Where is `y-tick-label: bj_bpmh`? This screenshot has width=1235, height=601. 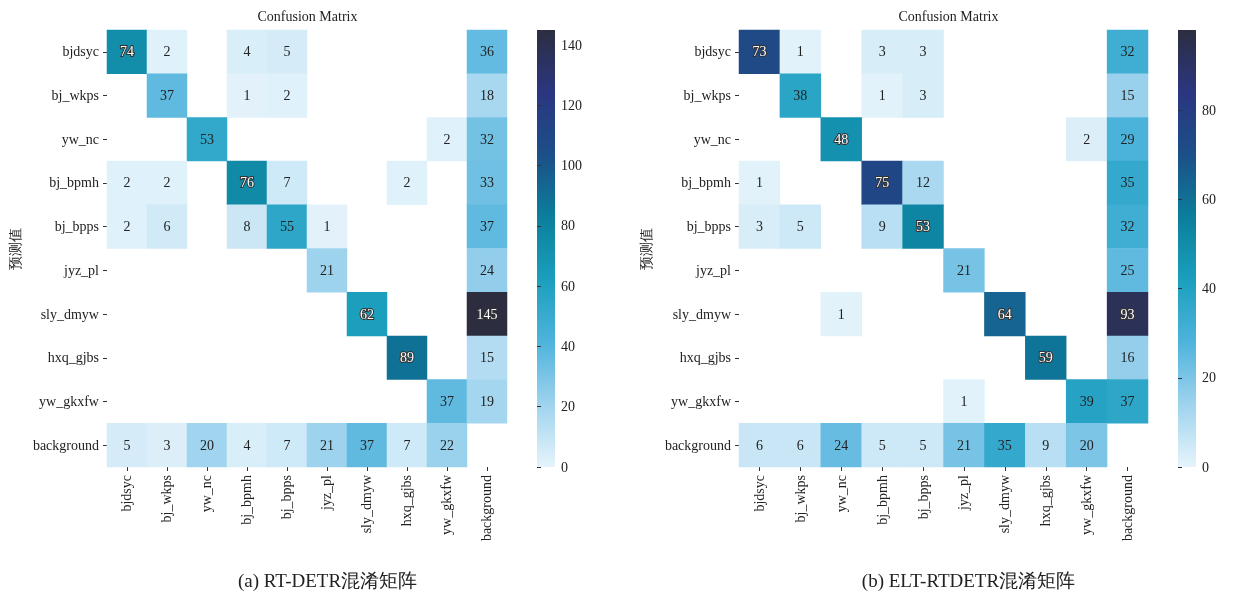
y-tick-label: bj_bpmh is located at coordinates (706, 183).